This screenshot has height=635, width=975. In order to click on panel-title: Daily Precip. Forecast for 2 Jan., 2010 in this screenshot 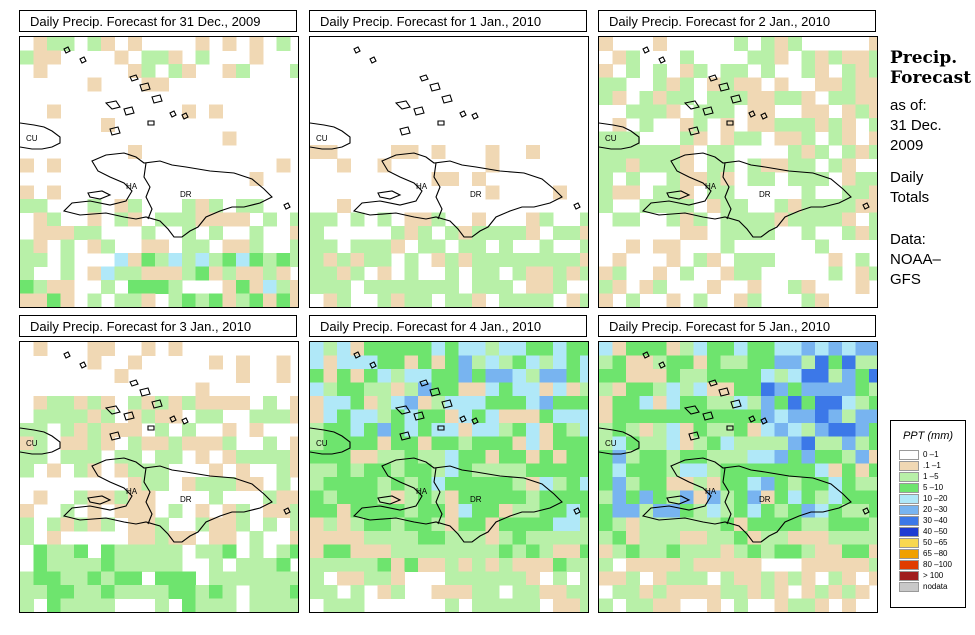, I will do `click(737, 21)`.